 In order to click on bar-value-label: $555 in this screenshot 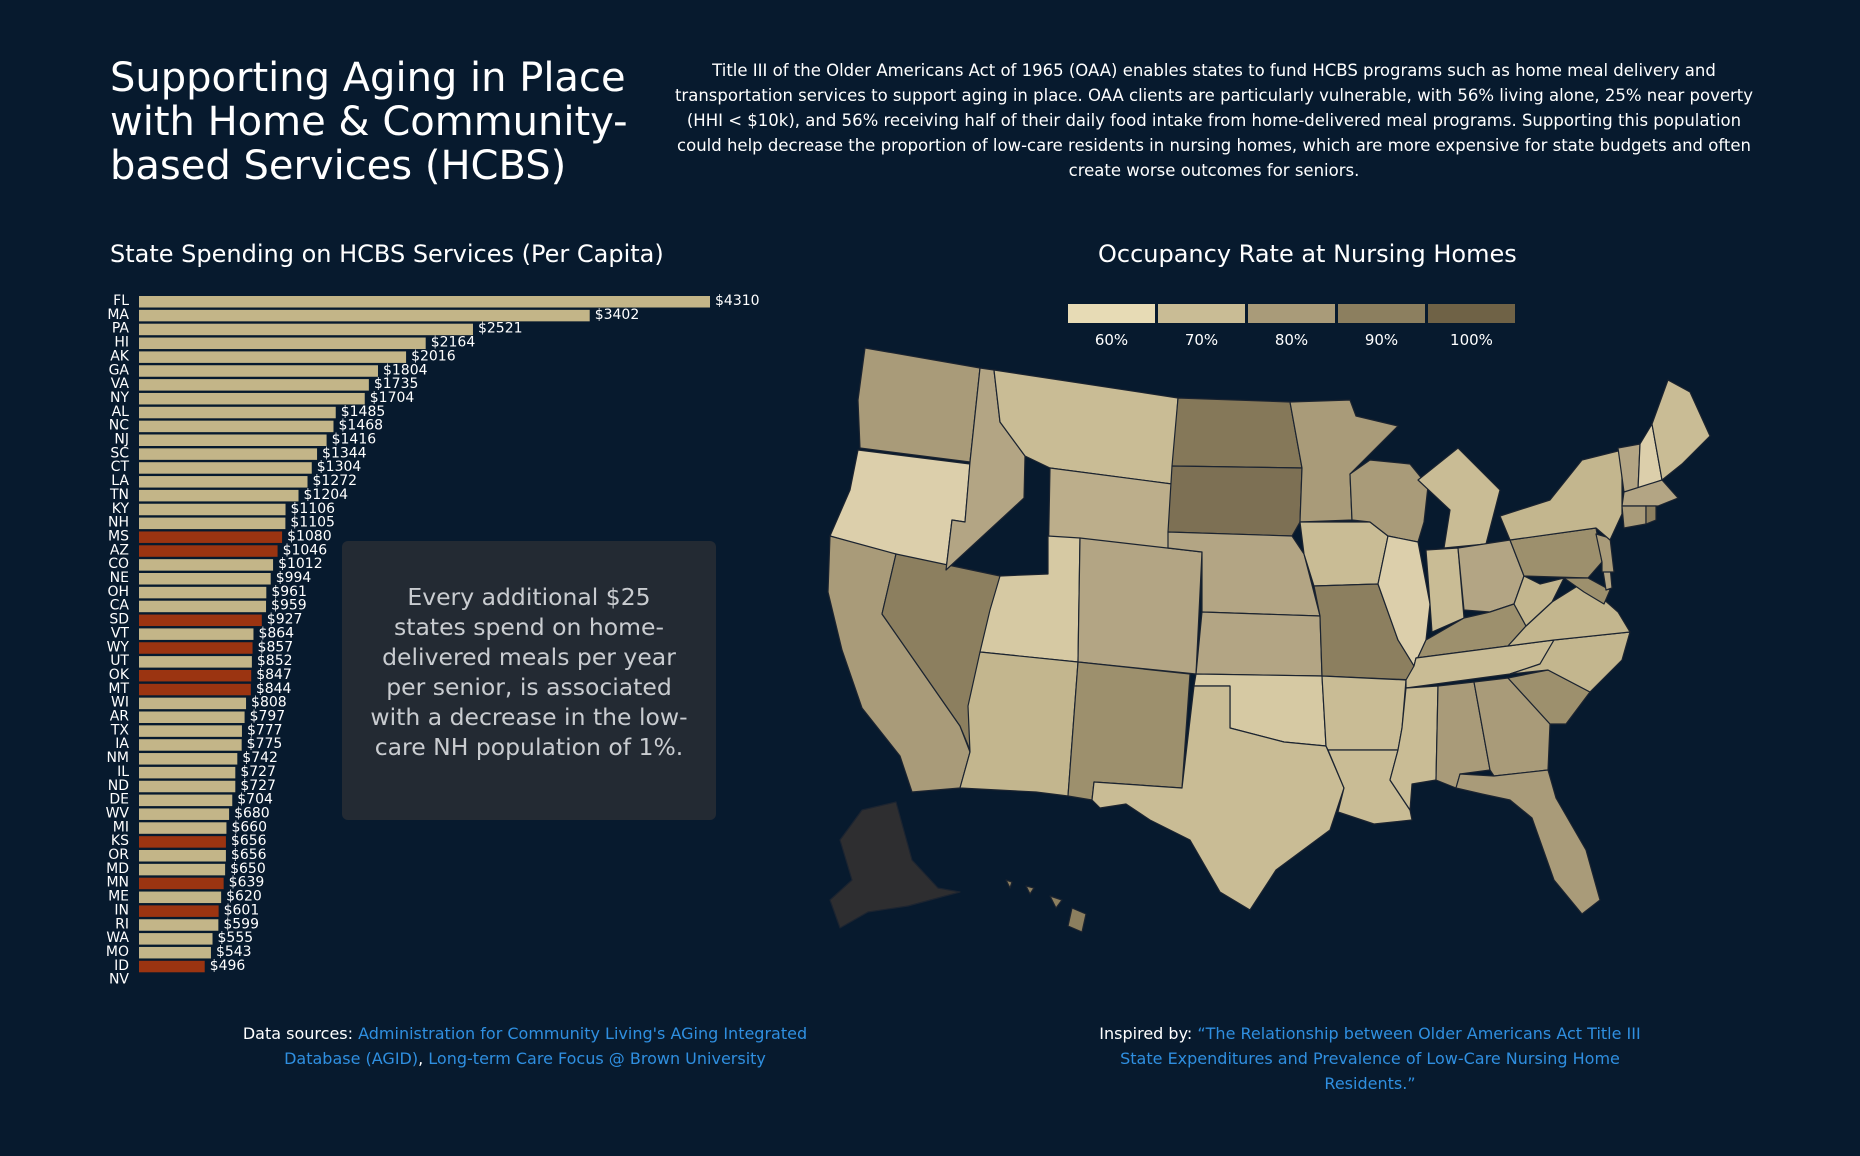, I will do `click(236, 938)`.